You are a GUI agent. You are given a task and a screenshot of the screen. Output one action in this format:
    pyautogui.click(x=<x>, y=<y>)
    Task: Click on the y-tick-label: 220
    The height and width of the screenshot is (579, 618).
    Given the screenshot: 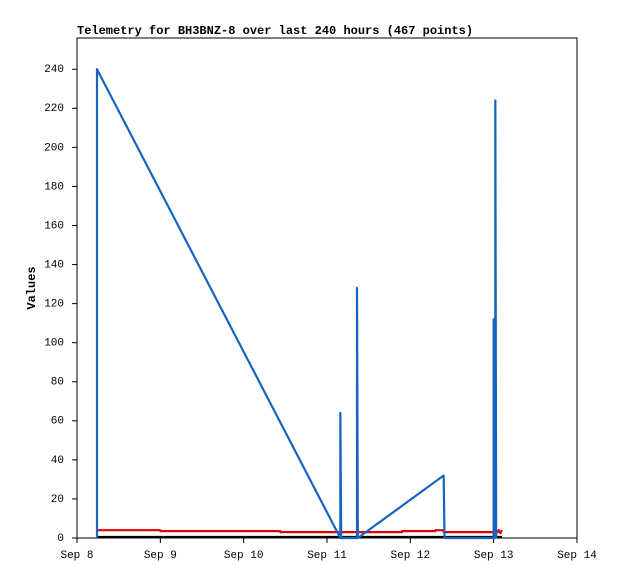 What is the action you would take?
    pyautogui.click(x=54, y=109)
    